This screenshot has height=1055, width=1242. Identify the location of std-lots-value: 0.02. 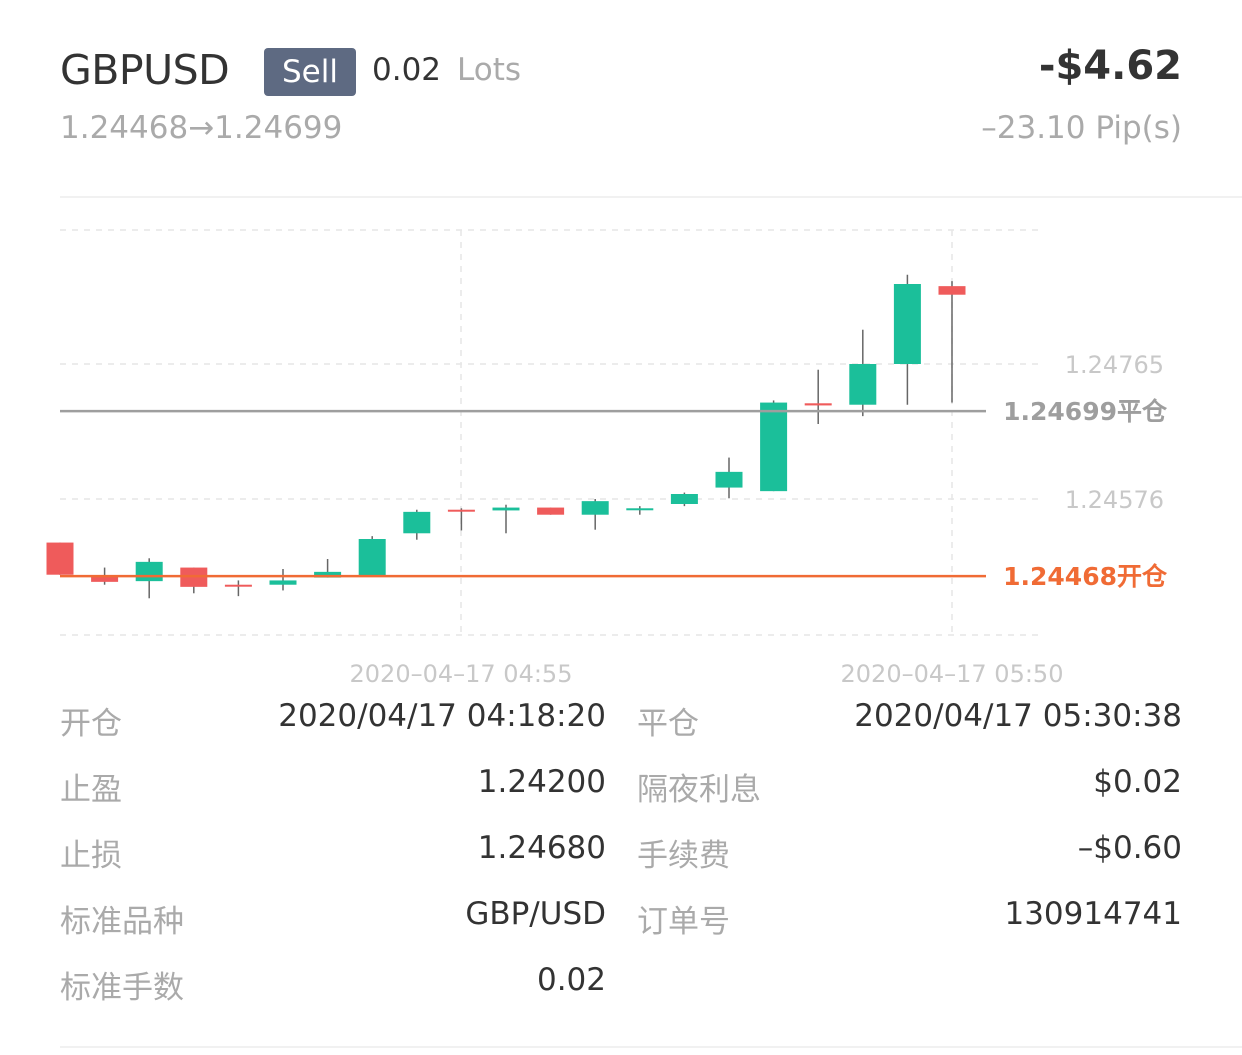
(571, 980).